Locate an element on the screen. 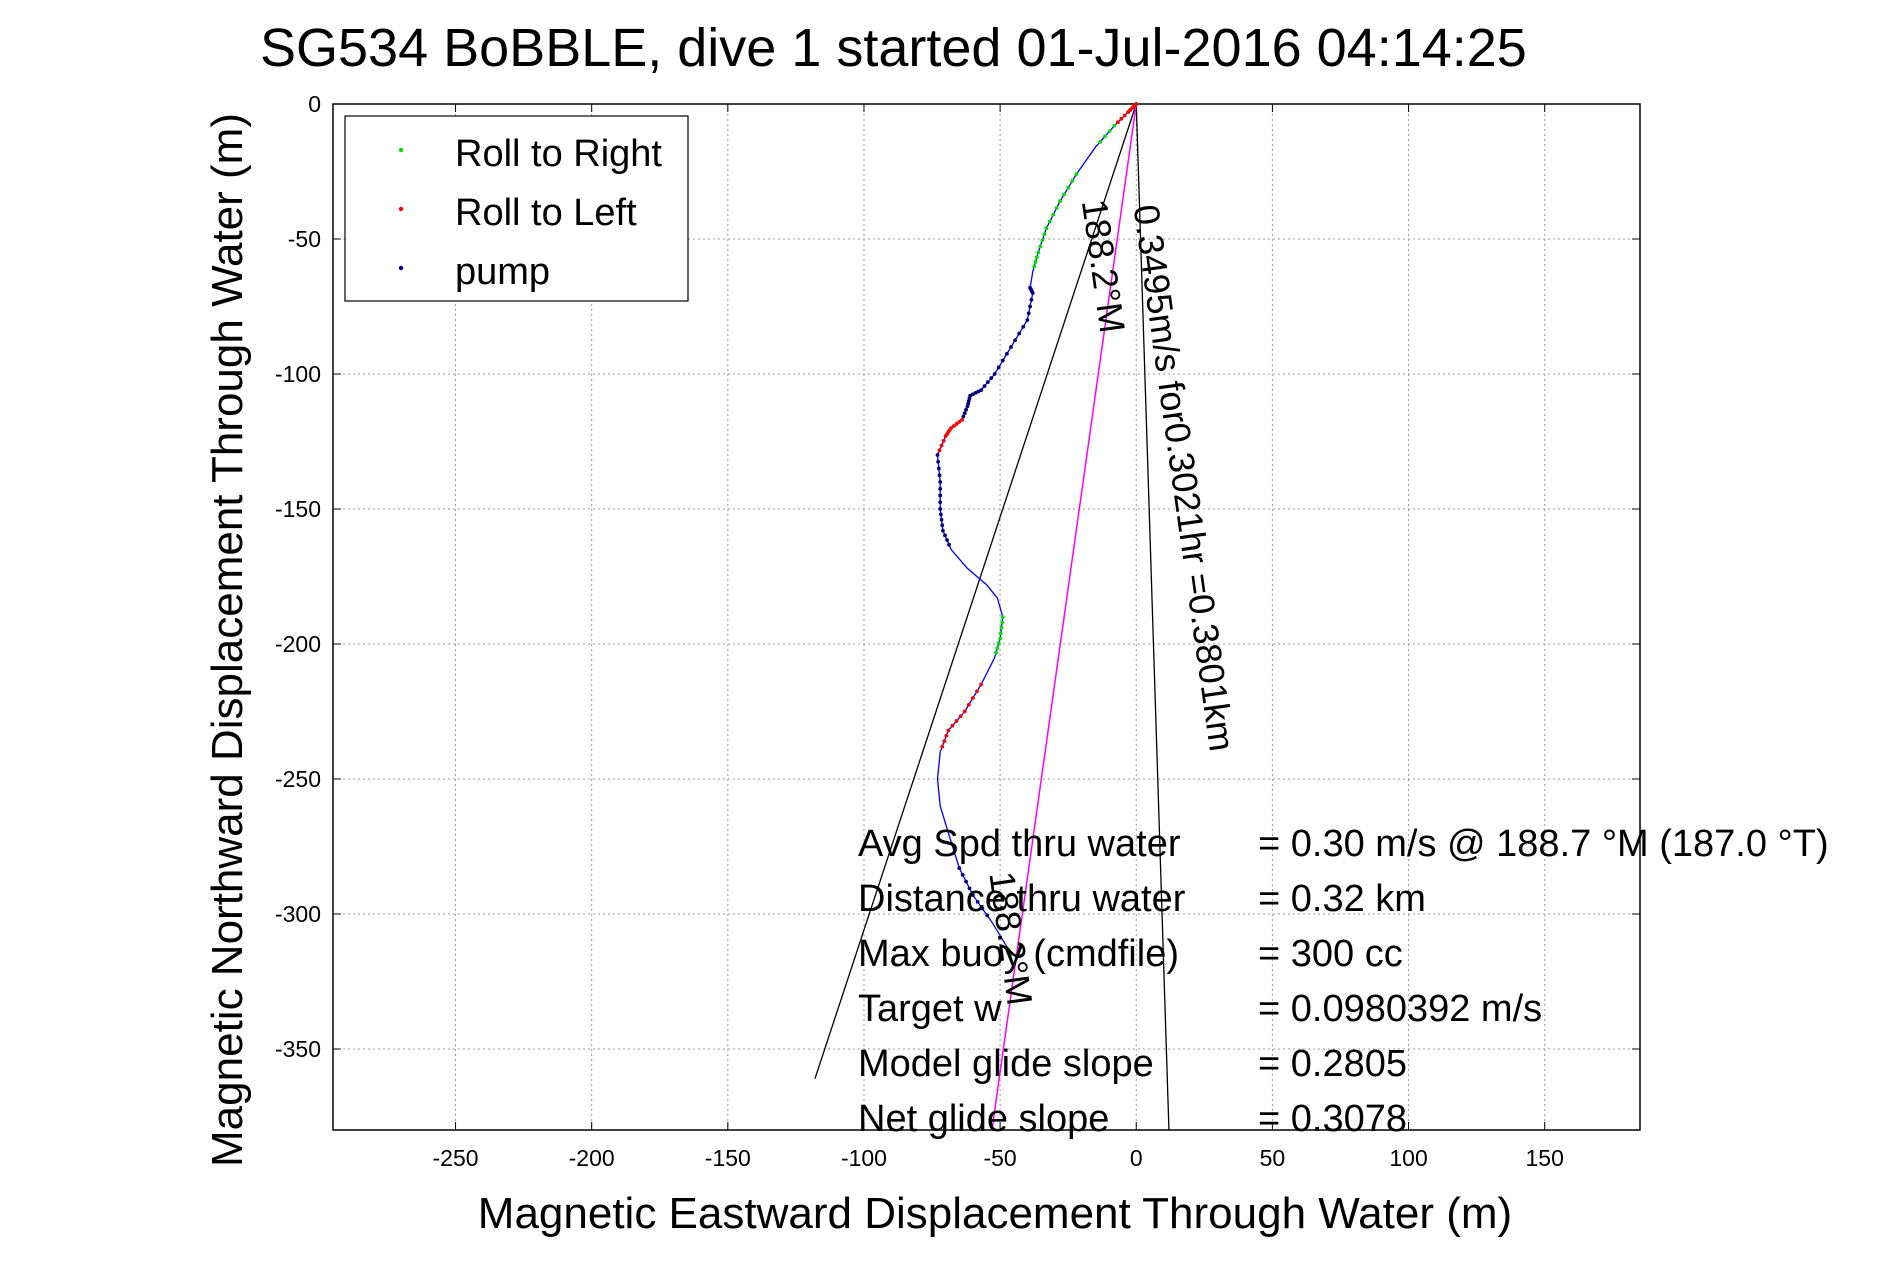  stat-label: Model glide slope is located at coordinates (1006, 1064).